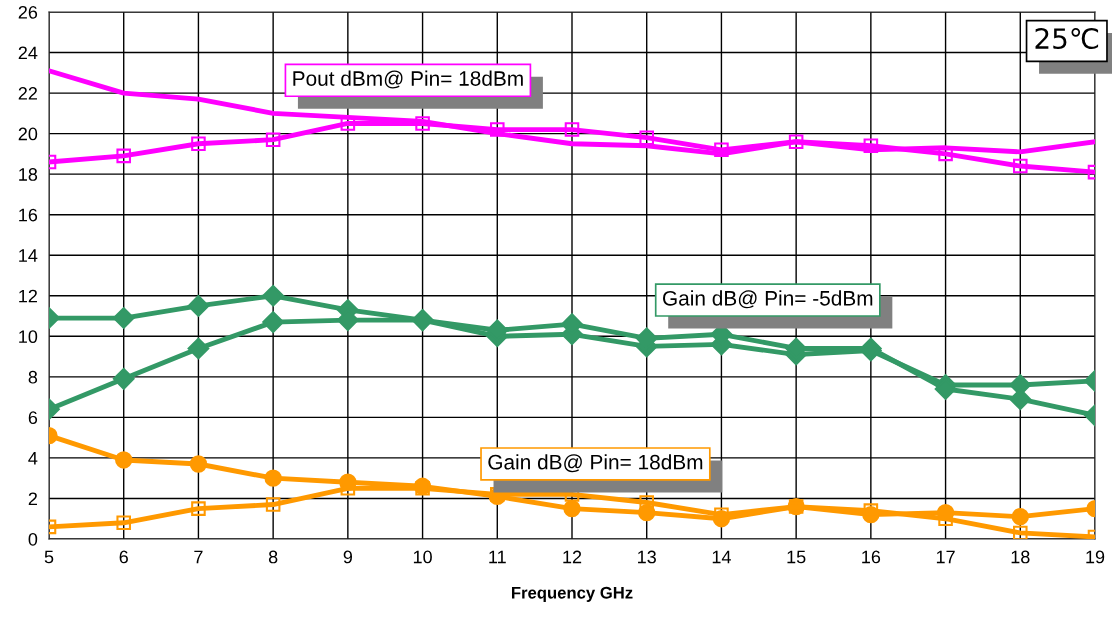  I want to click on y-tick-label: 24, so click(28, 53).